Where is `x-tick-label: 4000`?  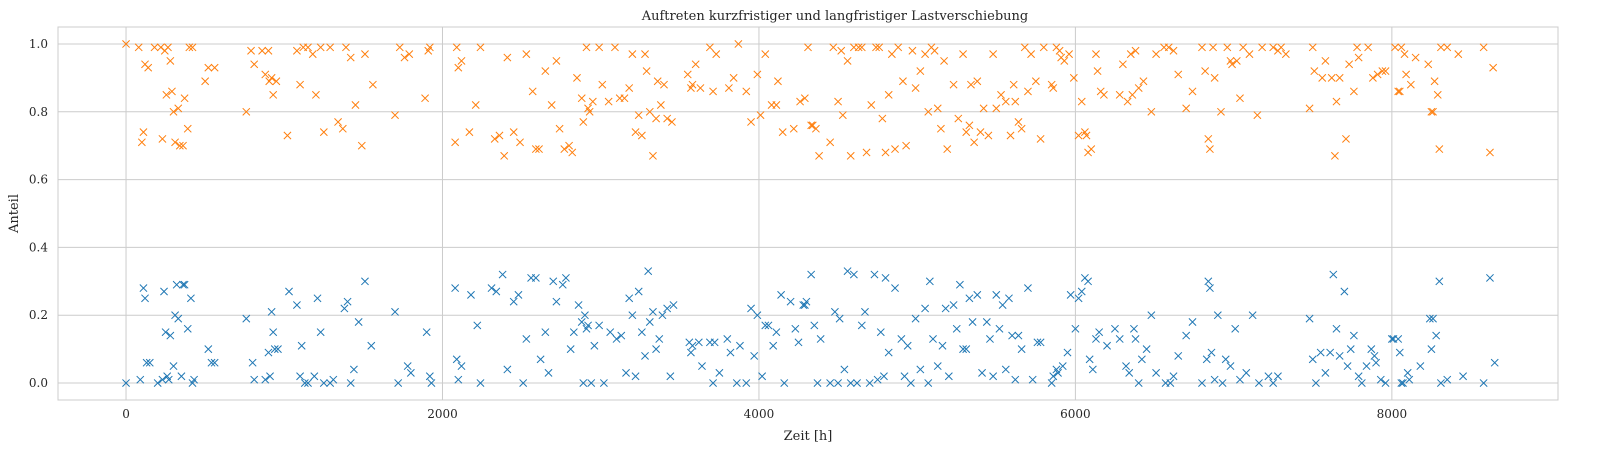 x-tick-label: 4000 is located at coordinates (759, 414).